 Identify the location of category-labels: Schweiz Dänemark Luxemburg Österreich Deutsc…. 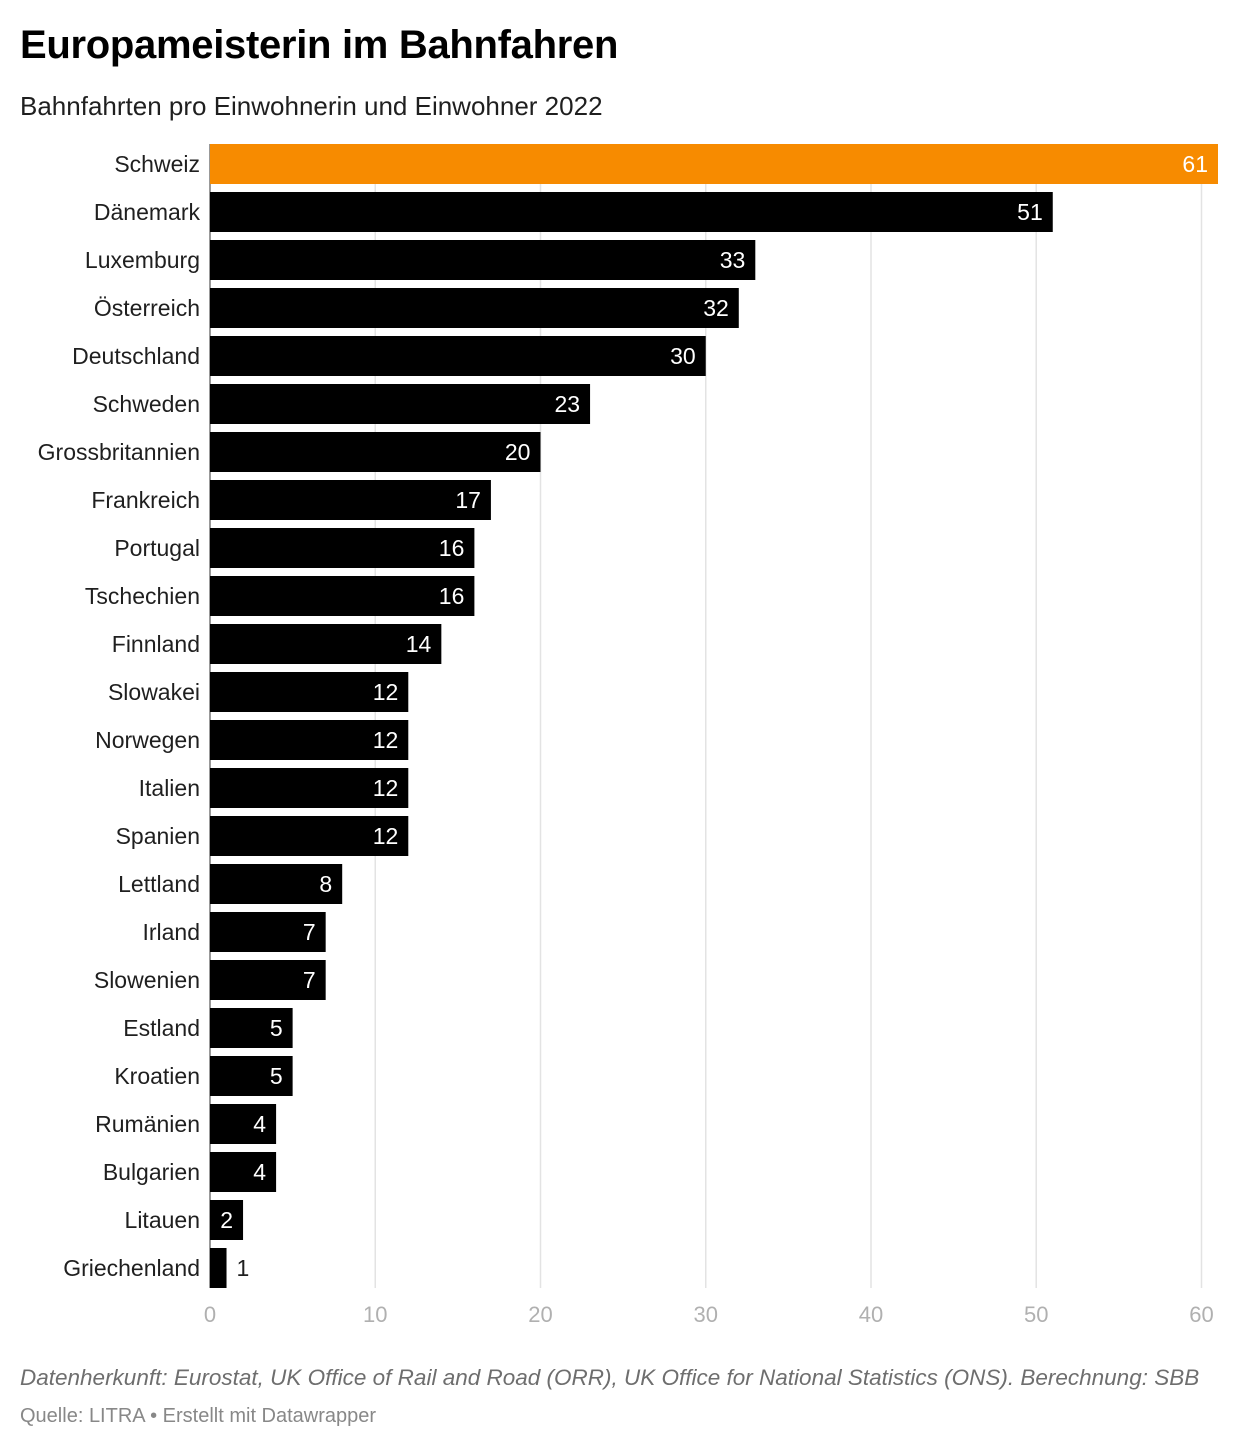
(119, 716).